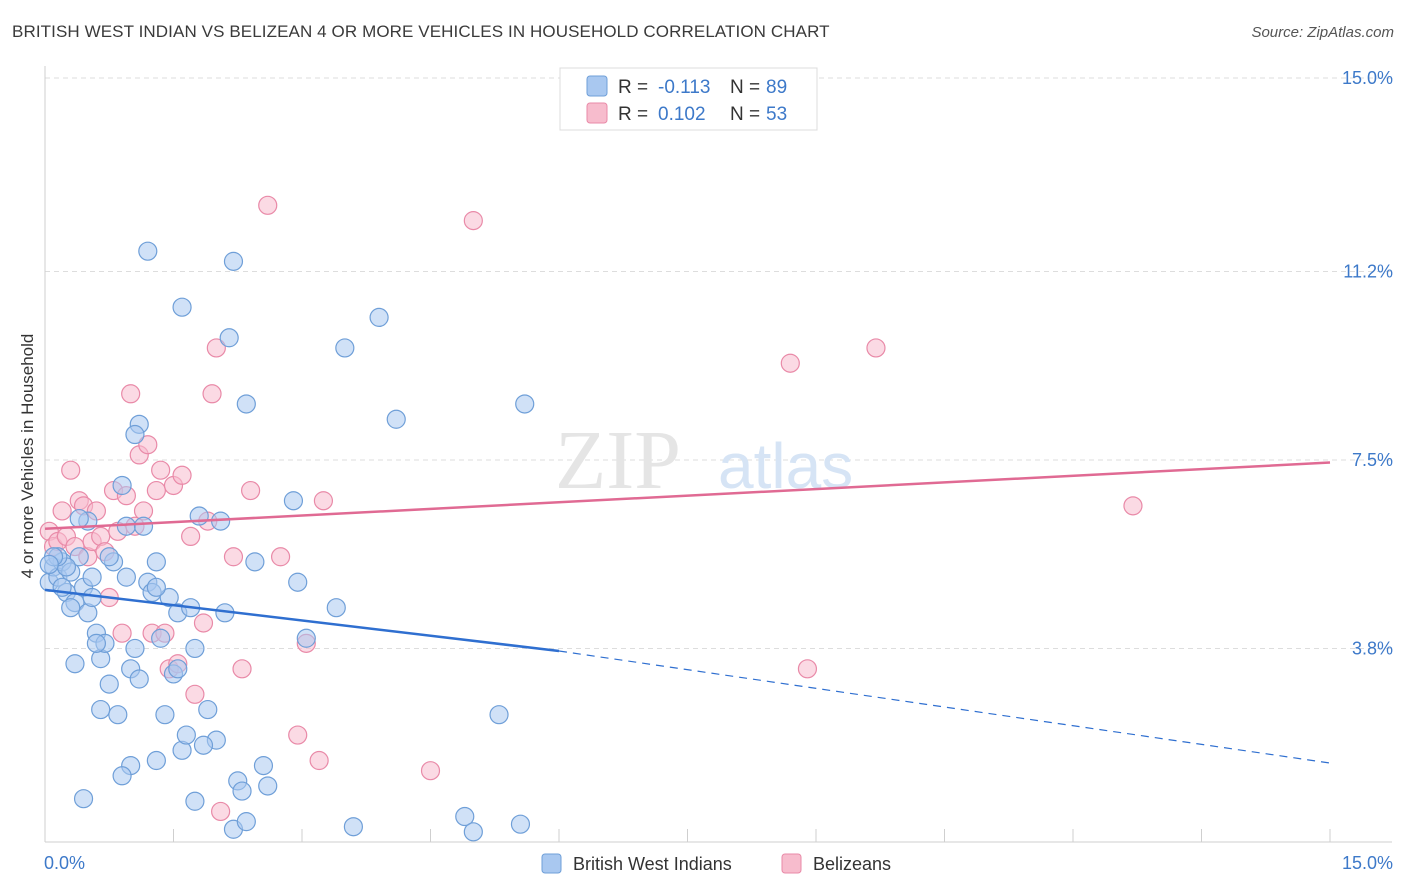 The image size is (1406, 892). What do you see at coordinates (688, 99) in the screenshot?
I see `stats-legend: R = -0.113 N = 89 R = 0.102 N = 53` at bounding box center [688, 99].